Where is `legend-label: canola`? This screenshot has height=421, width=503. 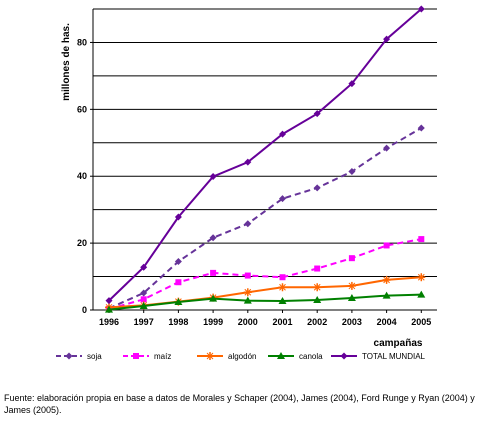 legend-label: canola is located at coordinates (311, 356).